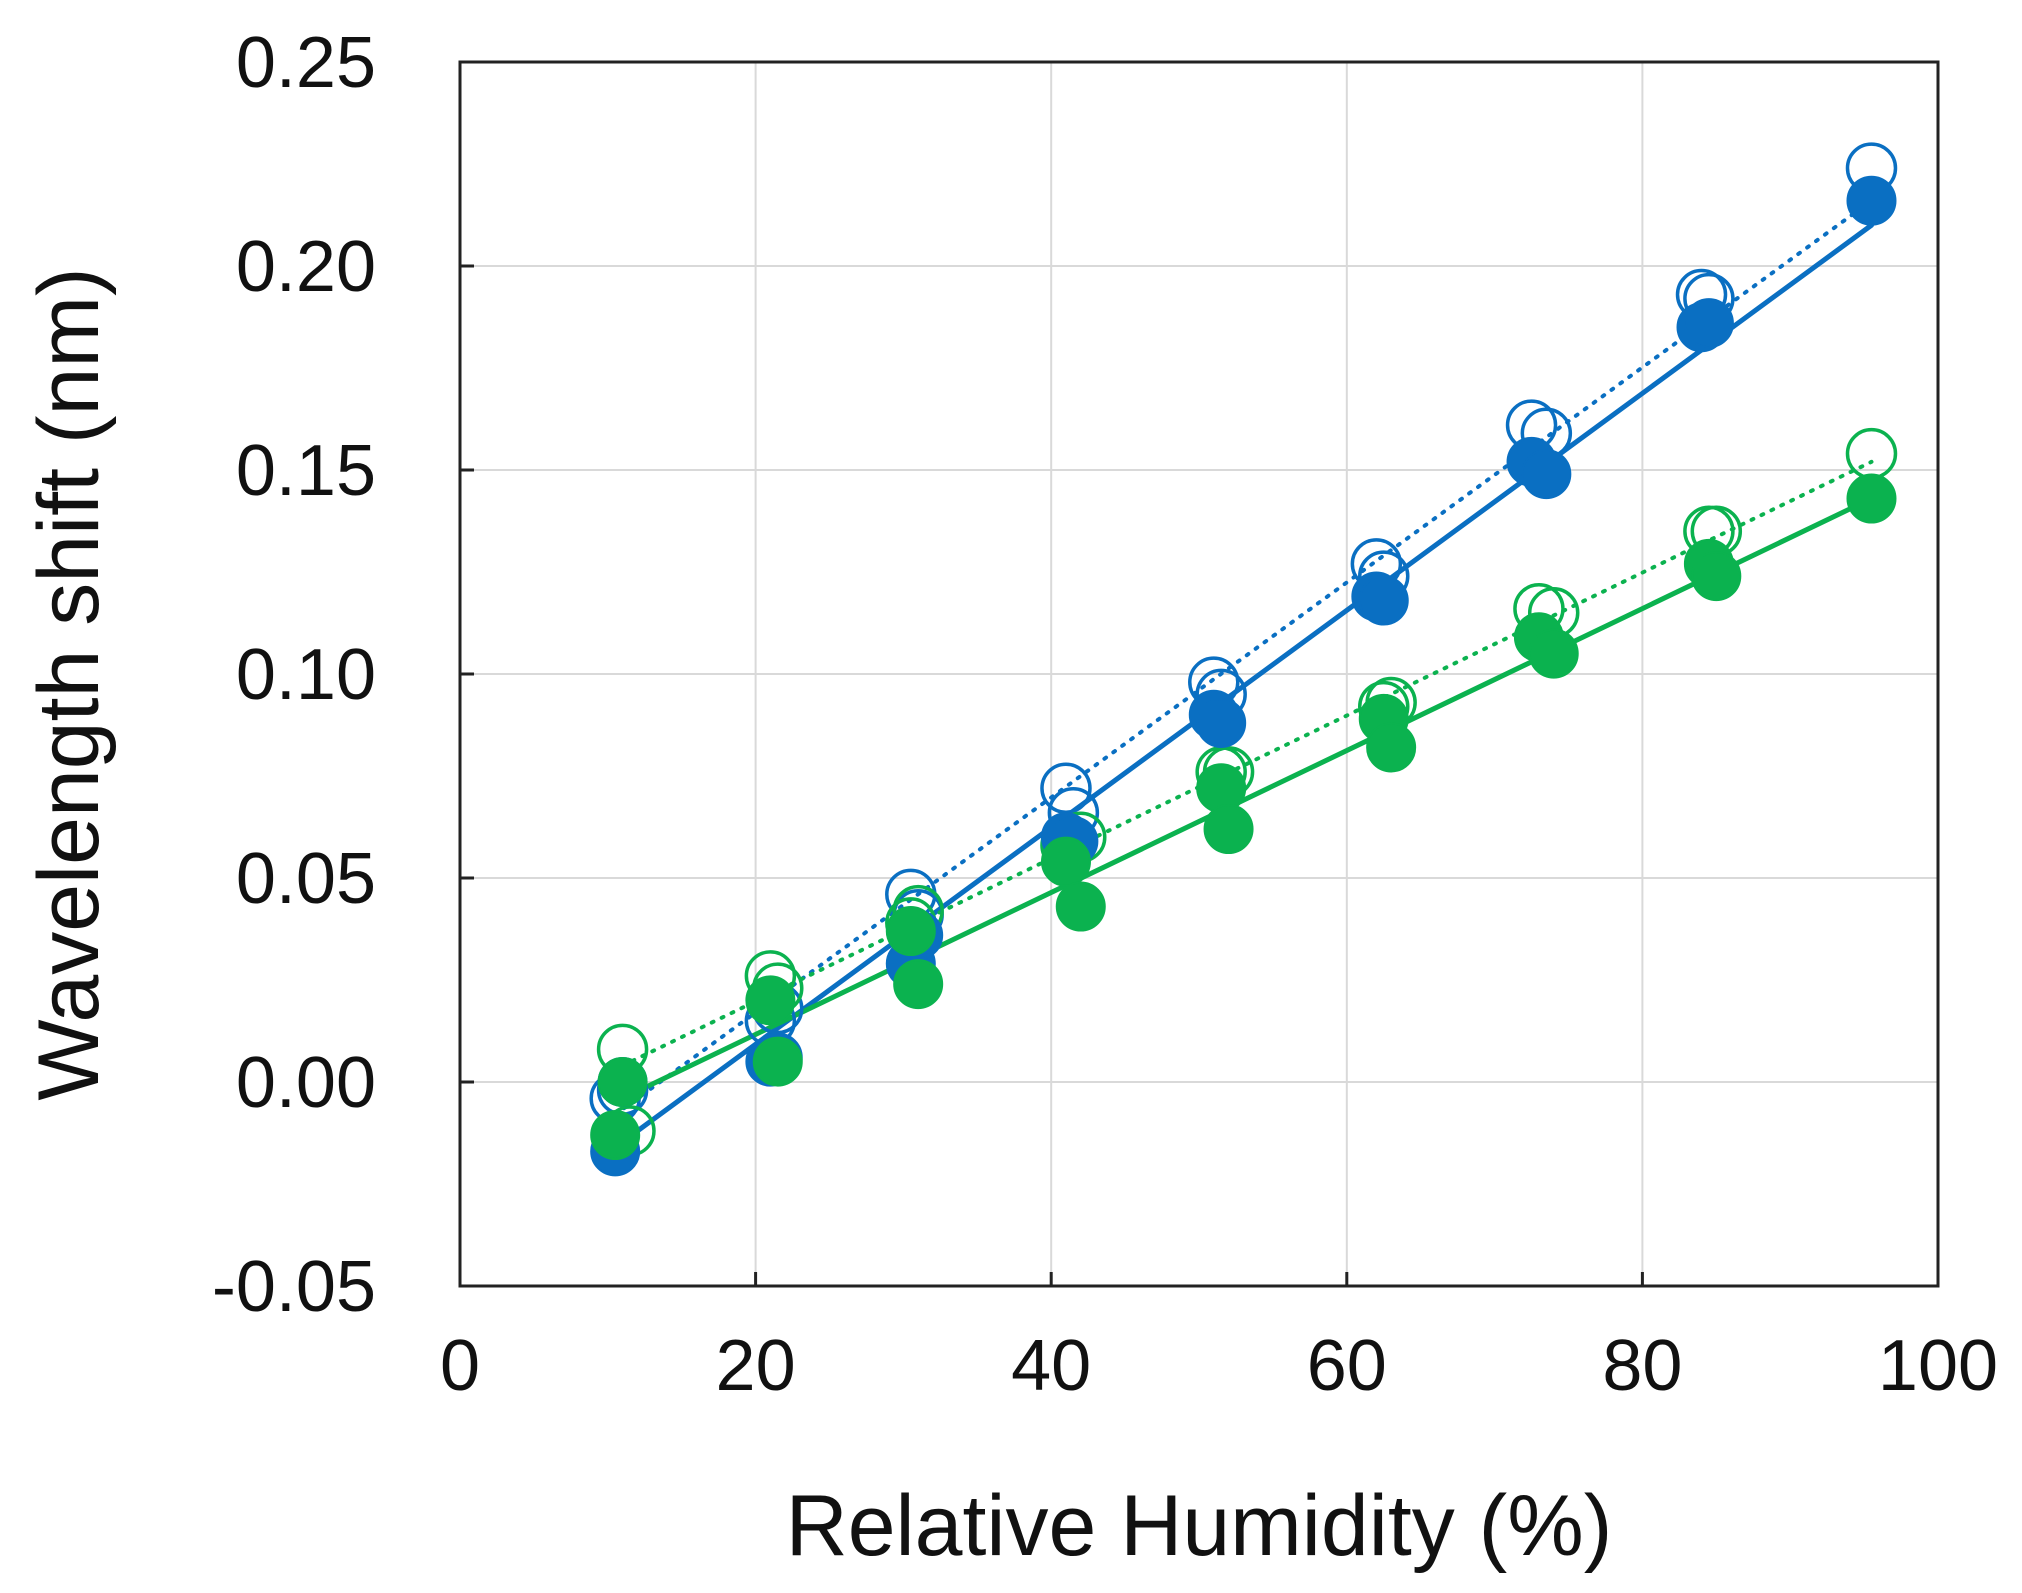  Describe the element at coordinates (306, 675) in the screenshot. I see `y-tick-label: 0.10` at that location.